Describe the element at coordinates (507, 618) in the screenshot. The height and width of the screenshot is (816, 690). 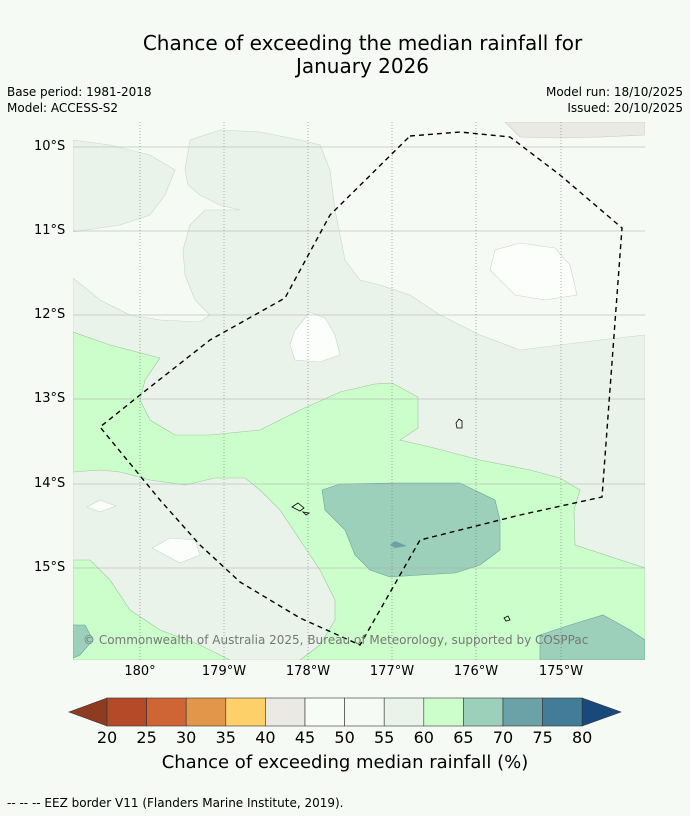
I see `island-c` at that location.